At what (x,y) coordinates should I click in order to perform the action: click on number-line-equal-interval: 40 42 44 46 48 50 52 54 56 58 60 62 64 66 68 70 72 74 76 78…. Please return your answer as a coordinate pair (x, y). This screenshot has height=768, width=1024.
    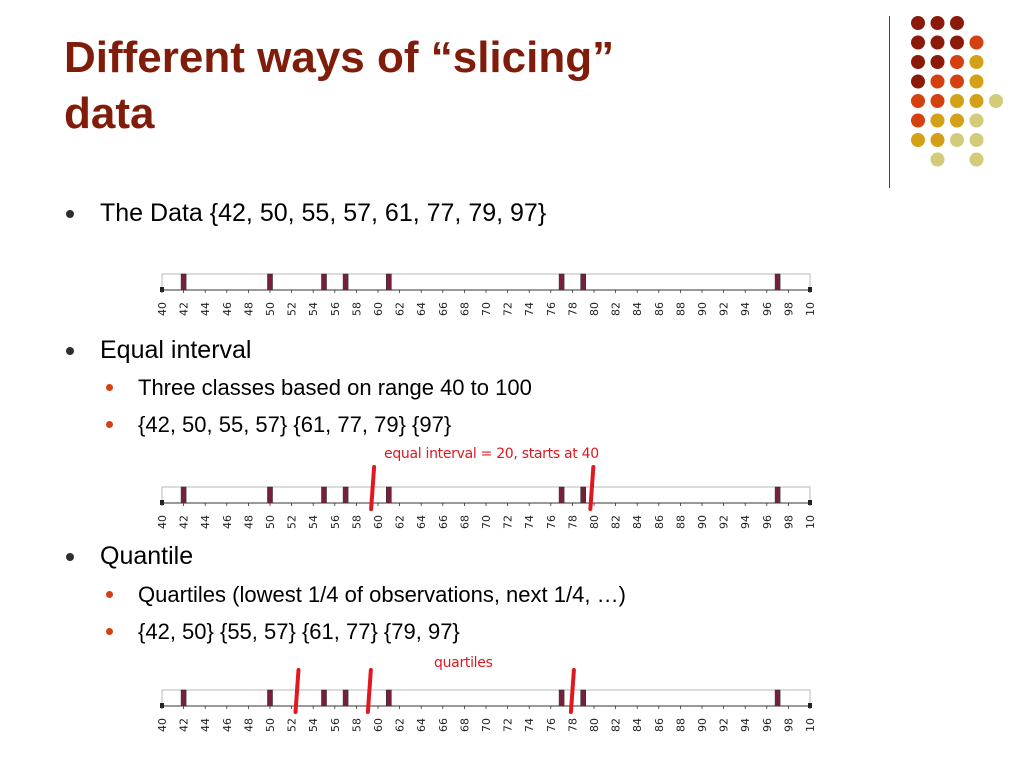
    Looking at the image, I should click on (486, 497).